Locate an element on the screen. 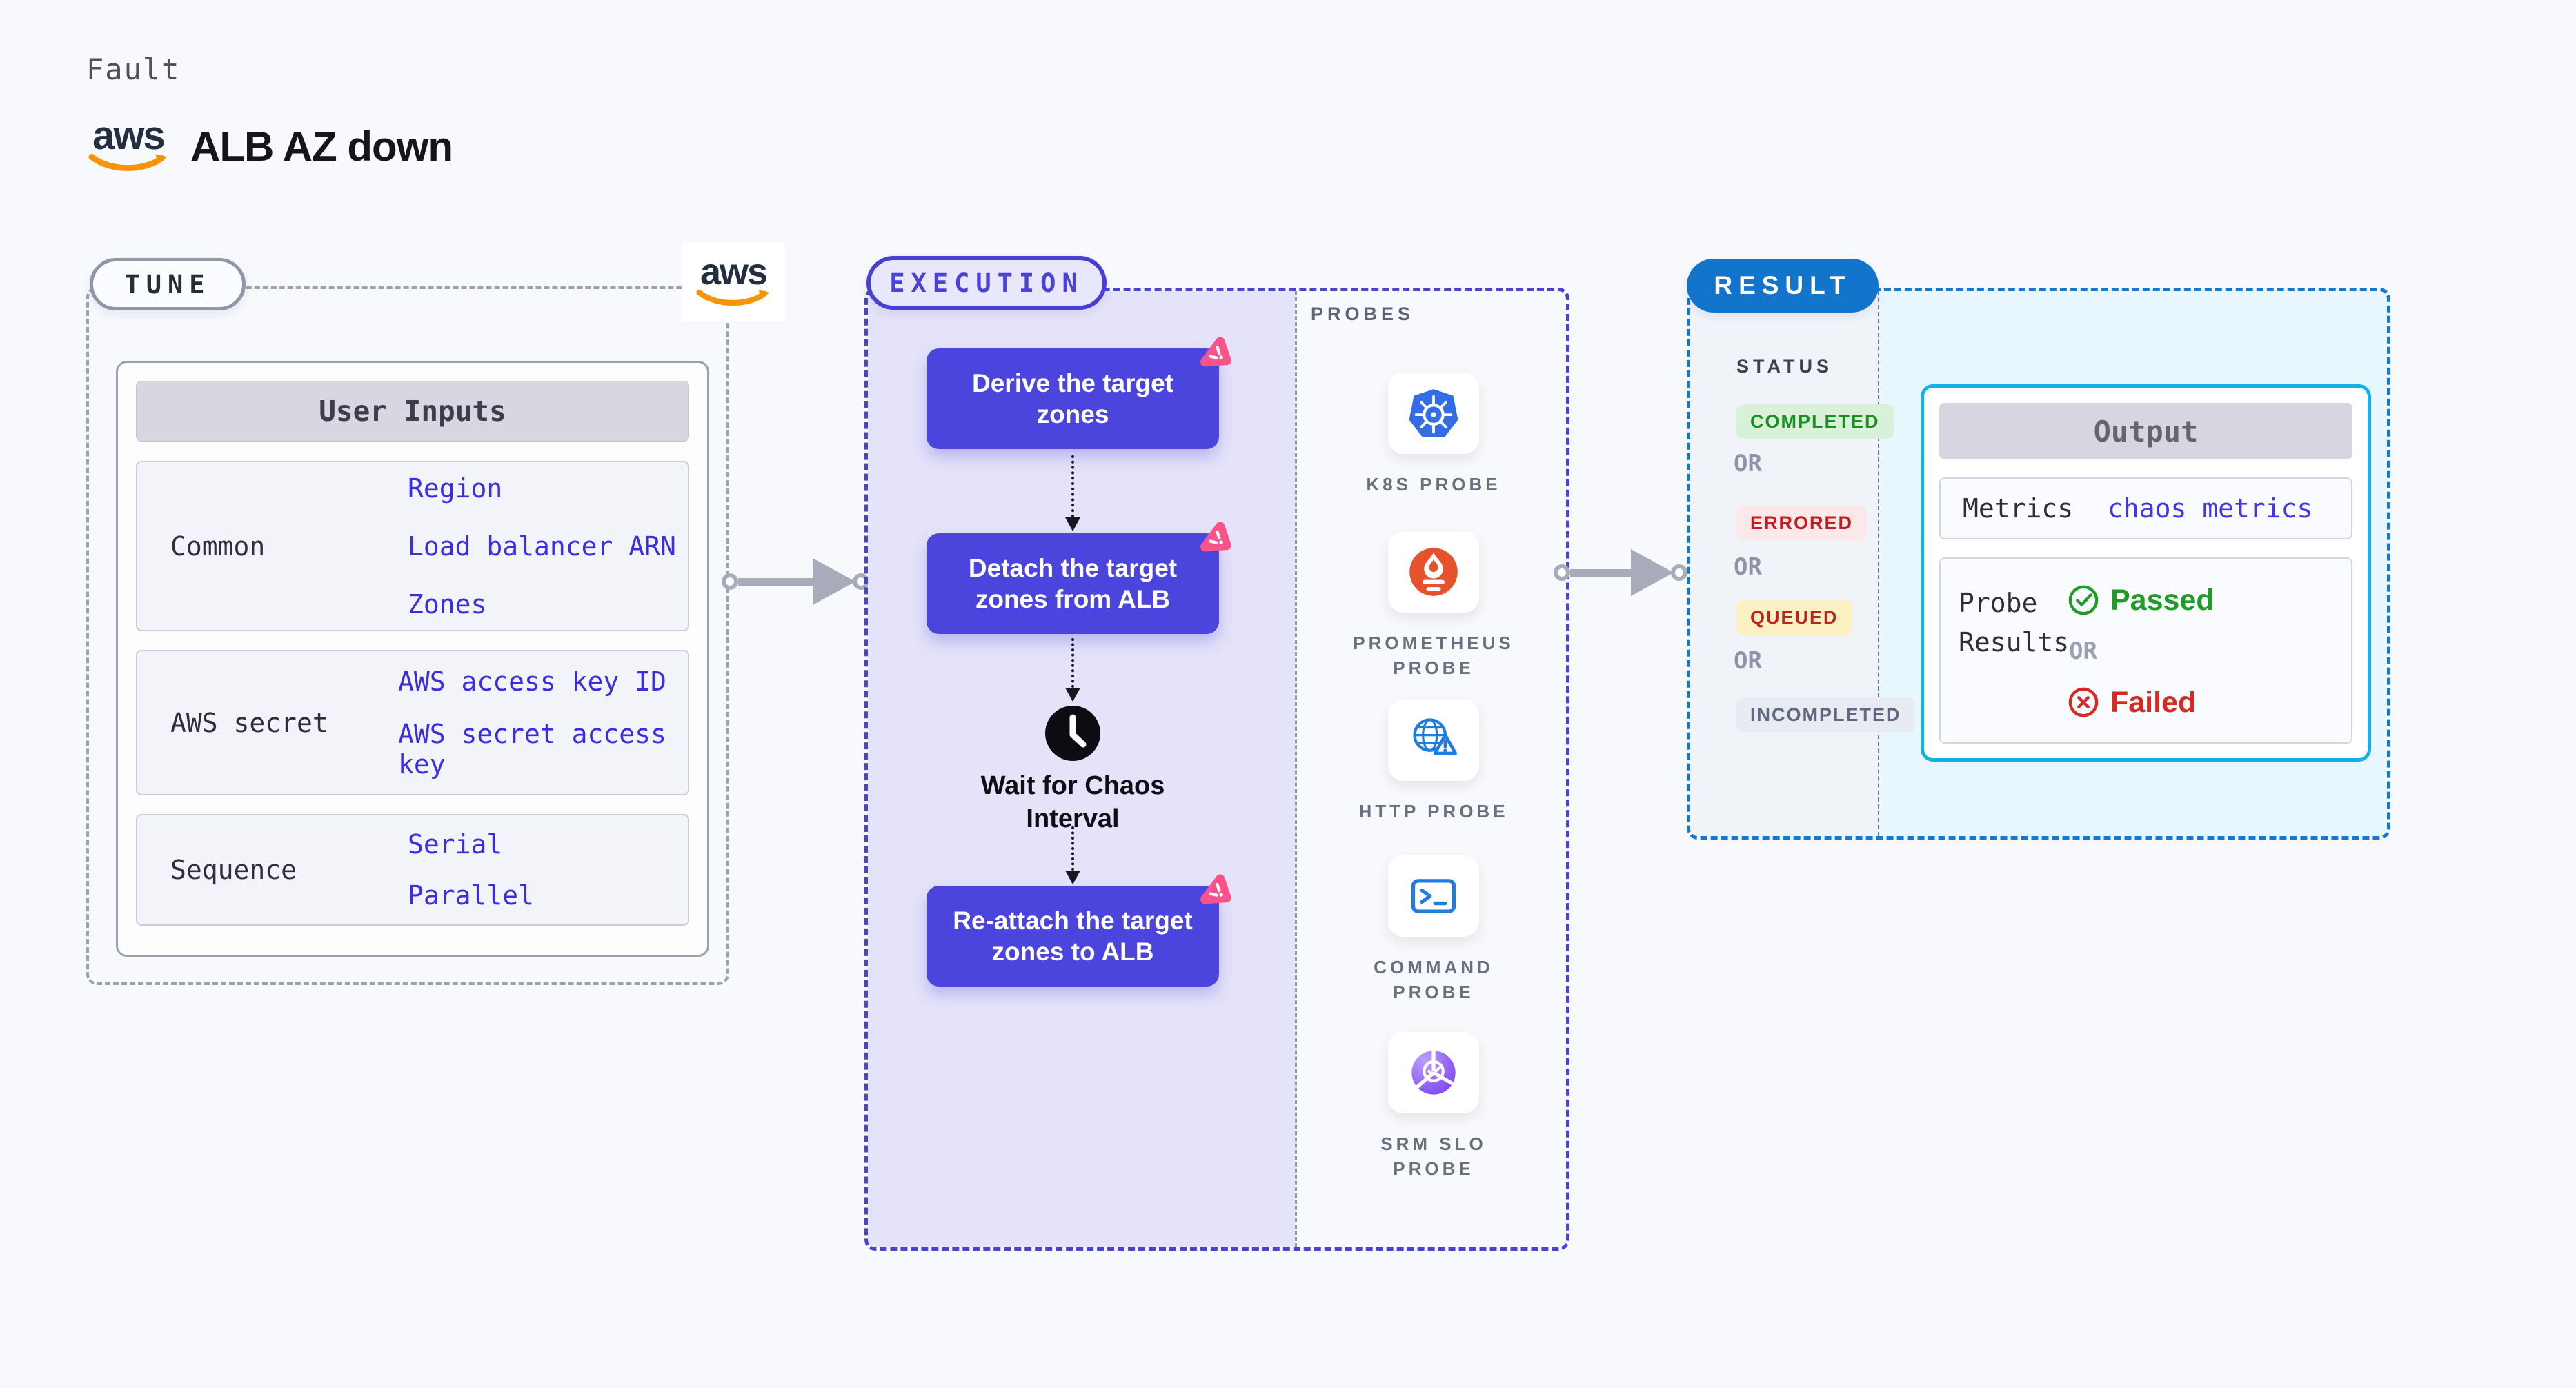 The height and width of the screenshot is (1388, 2576). status-badge-queued: QUEUED is located at coordinates (1794, 617).